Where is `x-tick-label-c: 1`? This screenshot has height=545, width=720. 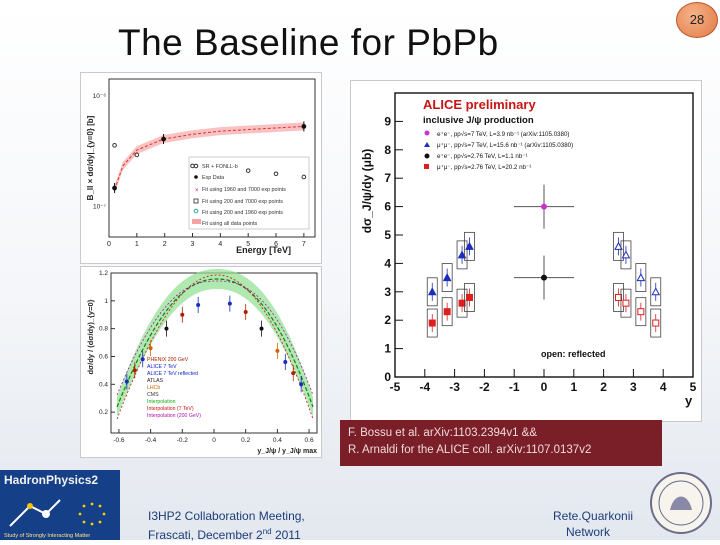 x-tick-label-c: 1 is located at coordinates (573, 387).